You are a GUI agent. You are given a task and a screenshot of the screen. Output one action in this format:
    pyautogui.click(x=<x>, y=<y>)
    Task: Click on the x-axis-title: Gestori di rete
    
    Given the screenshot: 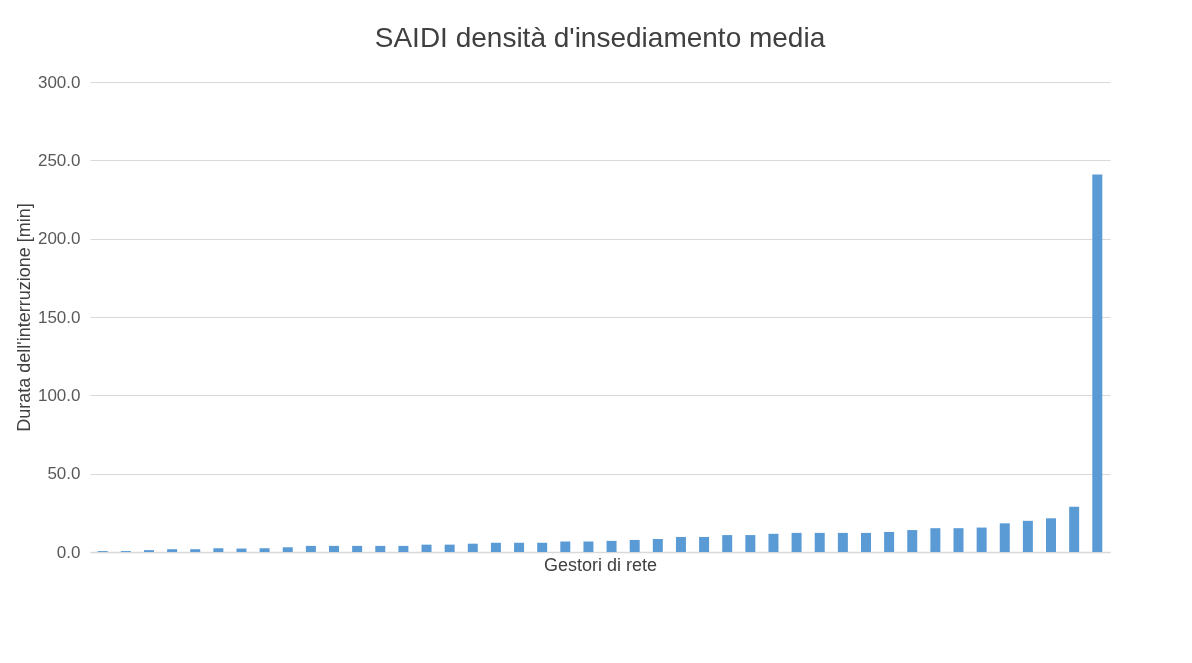 What is the action you would take?
    pyautogui.click(x=600, y=564)
    